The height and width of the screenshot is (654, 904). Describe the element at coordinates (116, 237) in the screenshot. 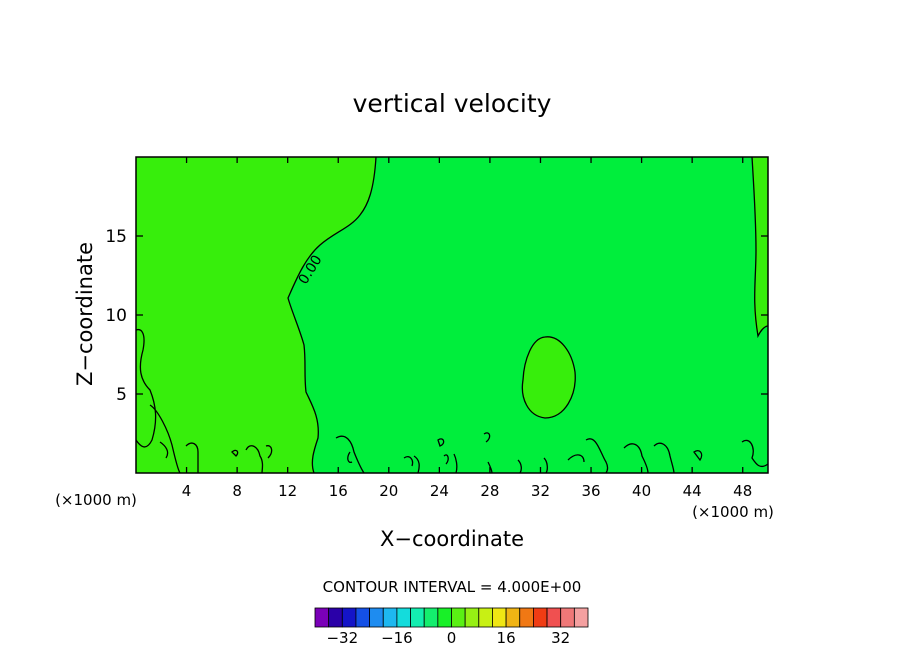

I see `y-tick-label: 15` at that location.